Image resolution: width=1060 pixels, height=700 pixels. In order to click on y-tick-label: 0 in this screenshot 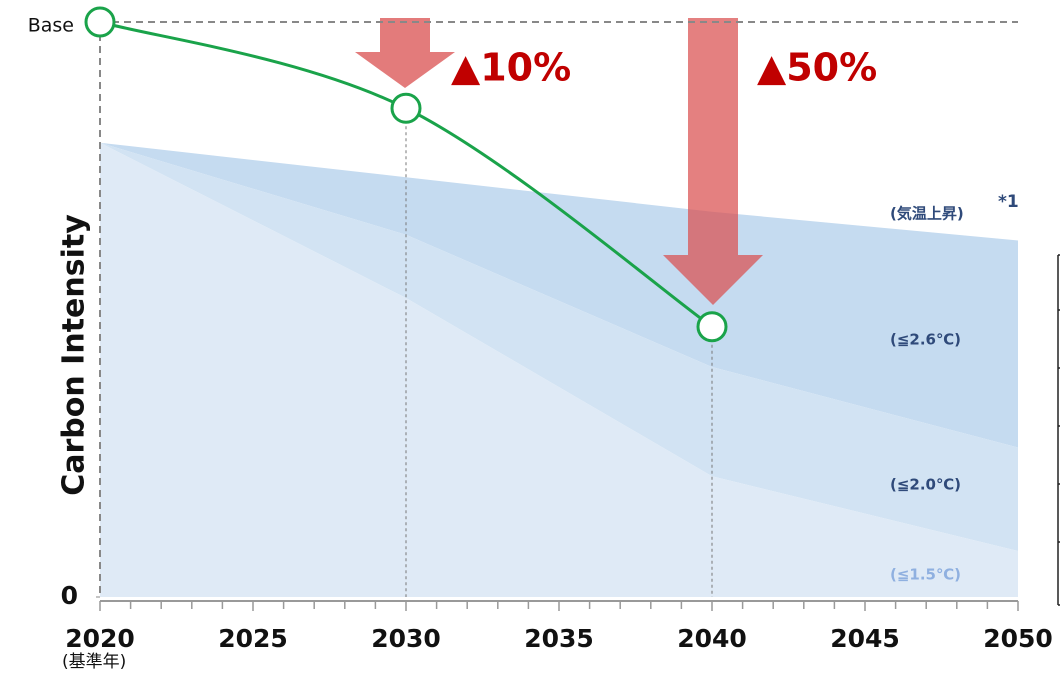, I will do `click(69, 595)`.